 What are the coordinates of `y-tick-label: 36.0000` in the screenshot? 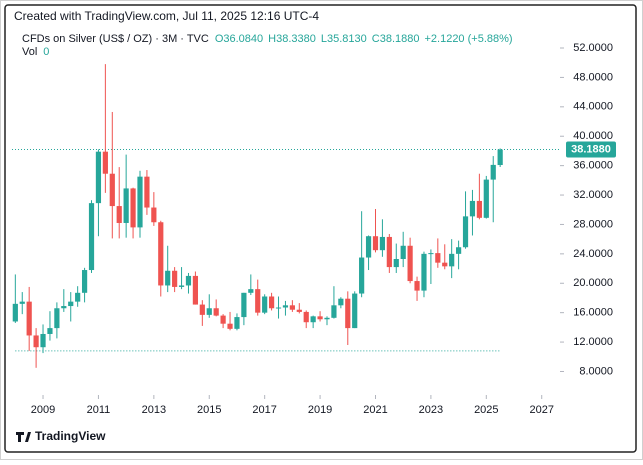 It's located at (593, 166).